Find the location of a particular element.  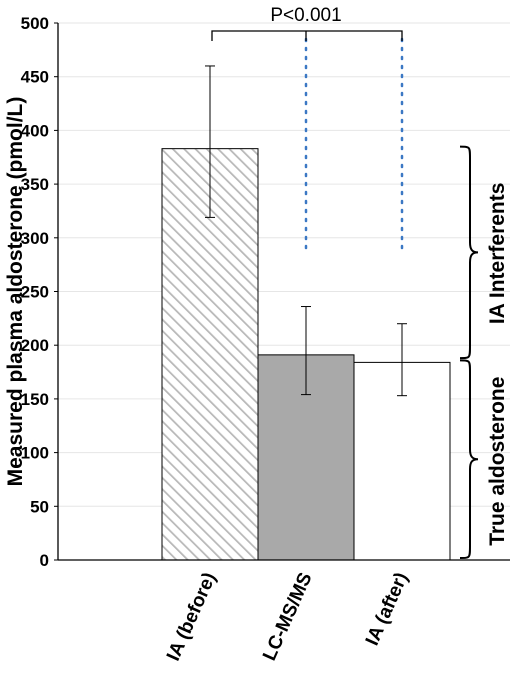

true-aldosterone-label: True aldosterone is located at coordinates (497, 461).